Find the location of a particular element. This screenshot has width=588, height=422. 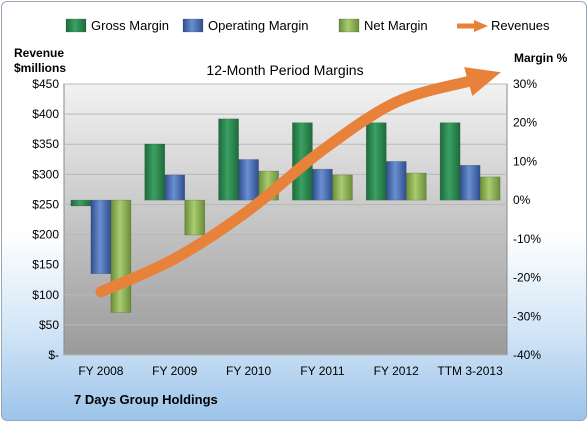

right-tick-label: -30% is located at coordinates (527, 316).